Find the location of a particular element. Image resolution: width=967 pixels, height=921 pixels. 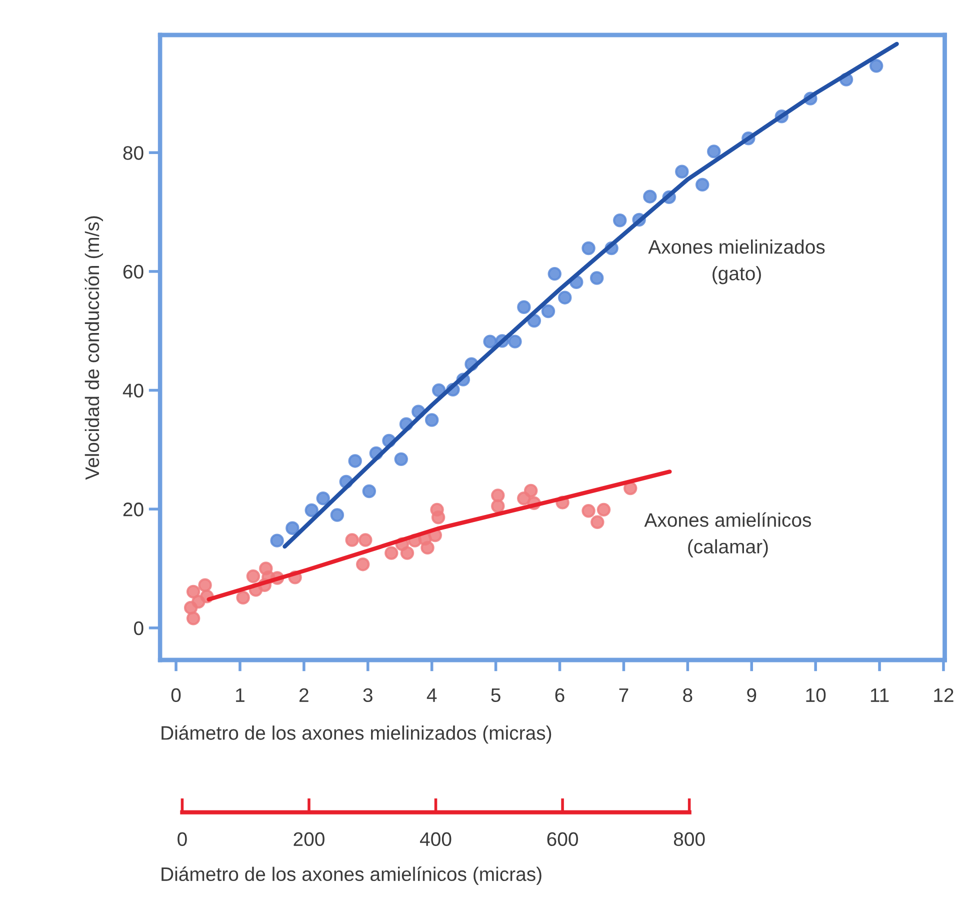

x2-tick-label: 200 is located at coordinates (309, 839).